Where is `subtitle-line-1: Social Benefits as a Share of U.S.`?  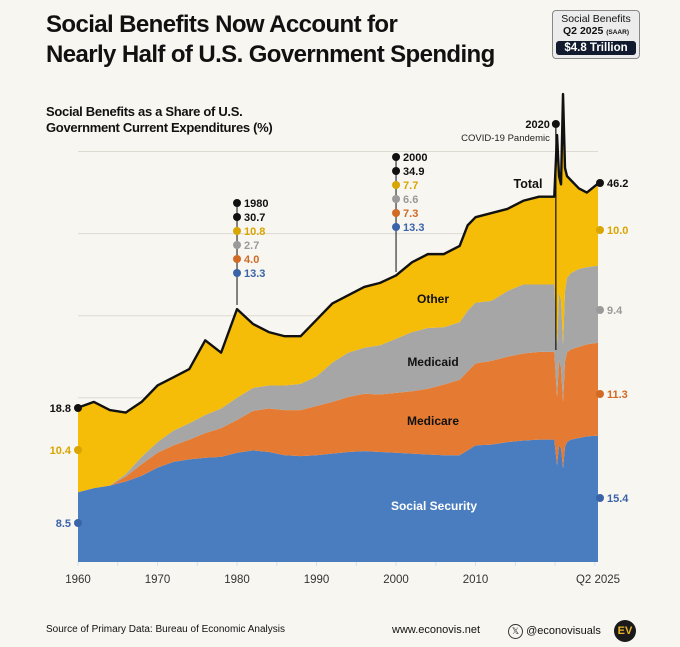
subtitle-line-1: Social Benefits as a Share of U.S. is located at coordinates (144, 111).